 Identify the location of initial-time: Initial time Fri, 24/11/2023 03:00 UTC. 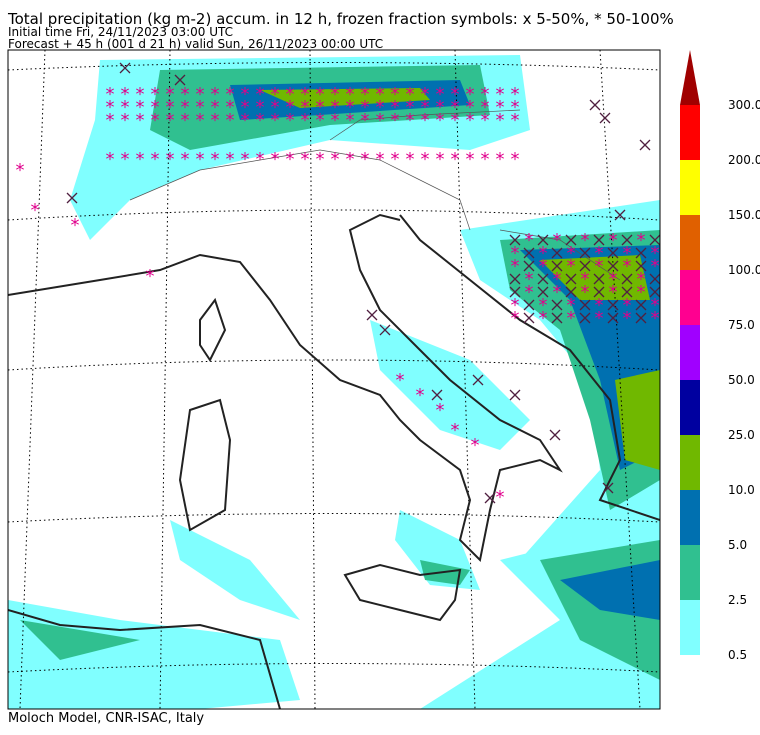
(120, 32).